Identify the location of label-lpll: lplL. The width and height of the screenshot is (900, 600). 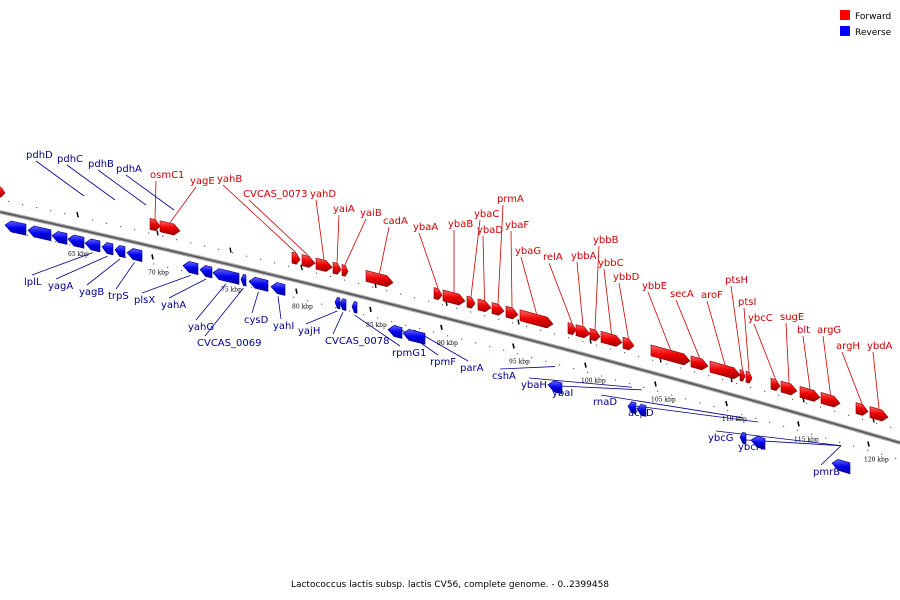
(33, 282).